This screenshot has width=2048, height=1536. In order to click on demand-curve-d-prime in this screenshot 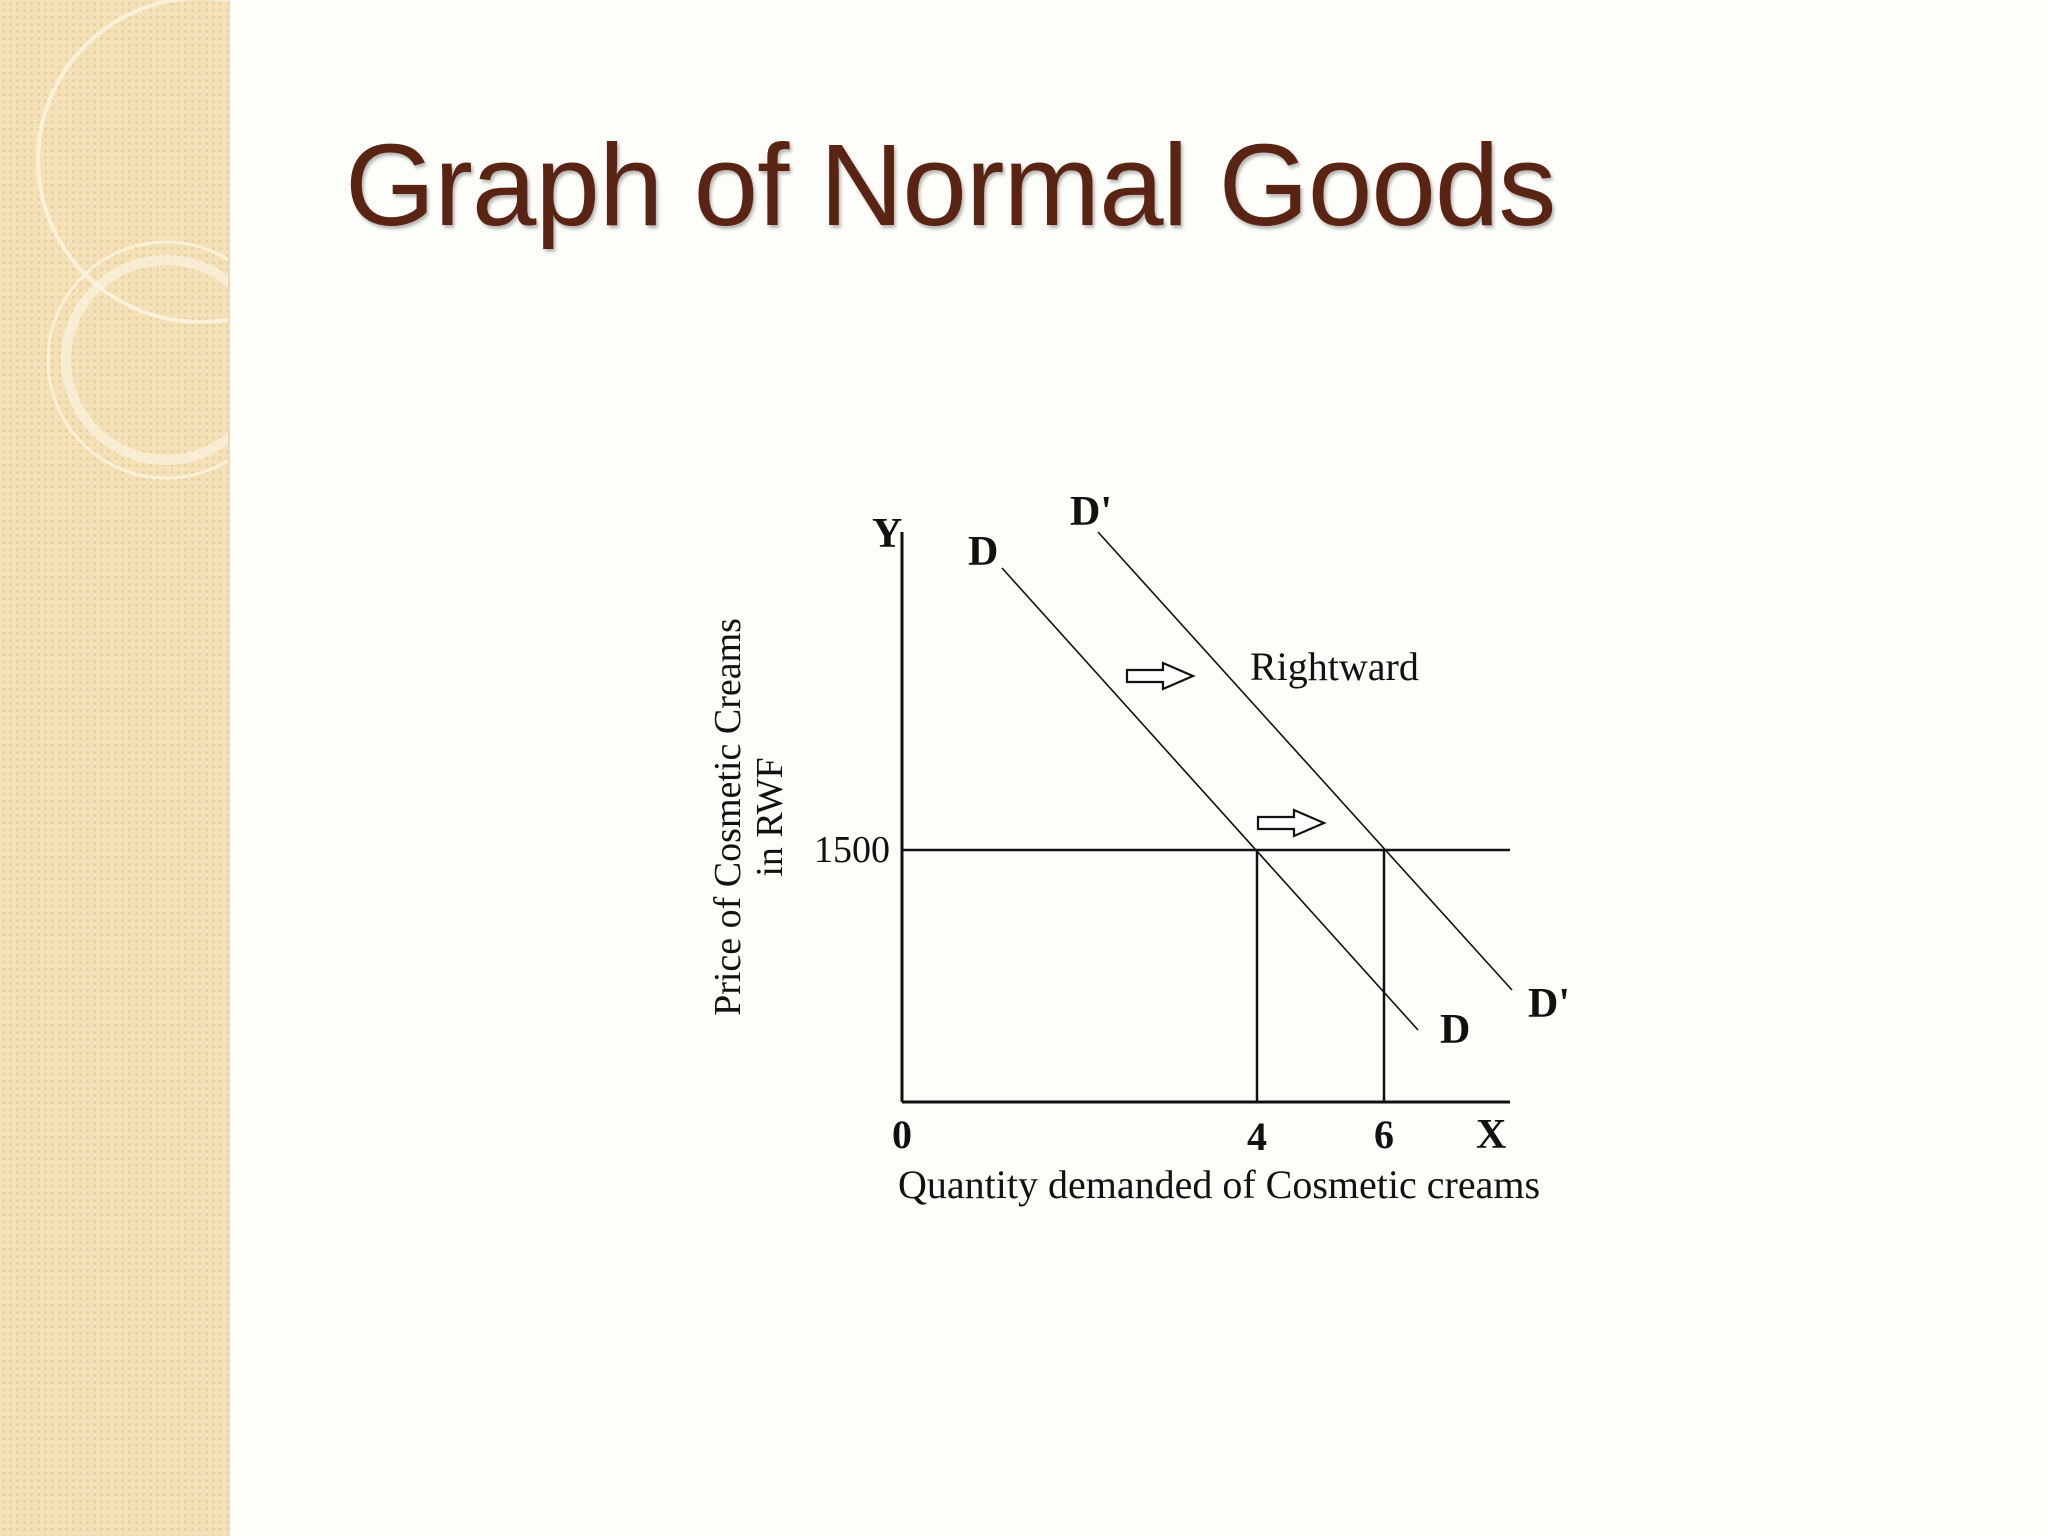, I will do `click(1305, 761)`.